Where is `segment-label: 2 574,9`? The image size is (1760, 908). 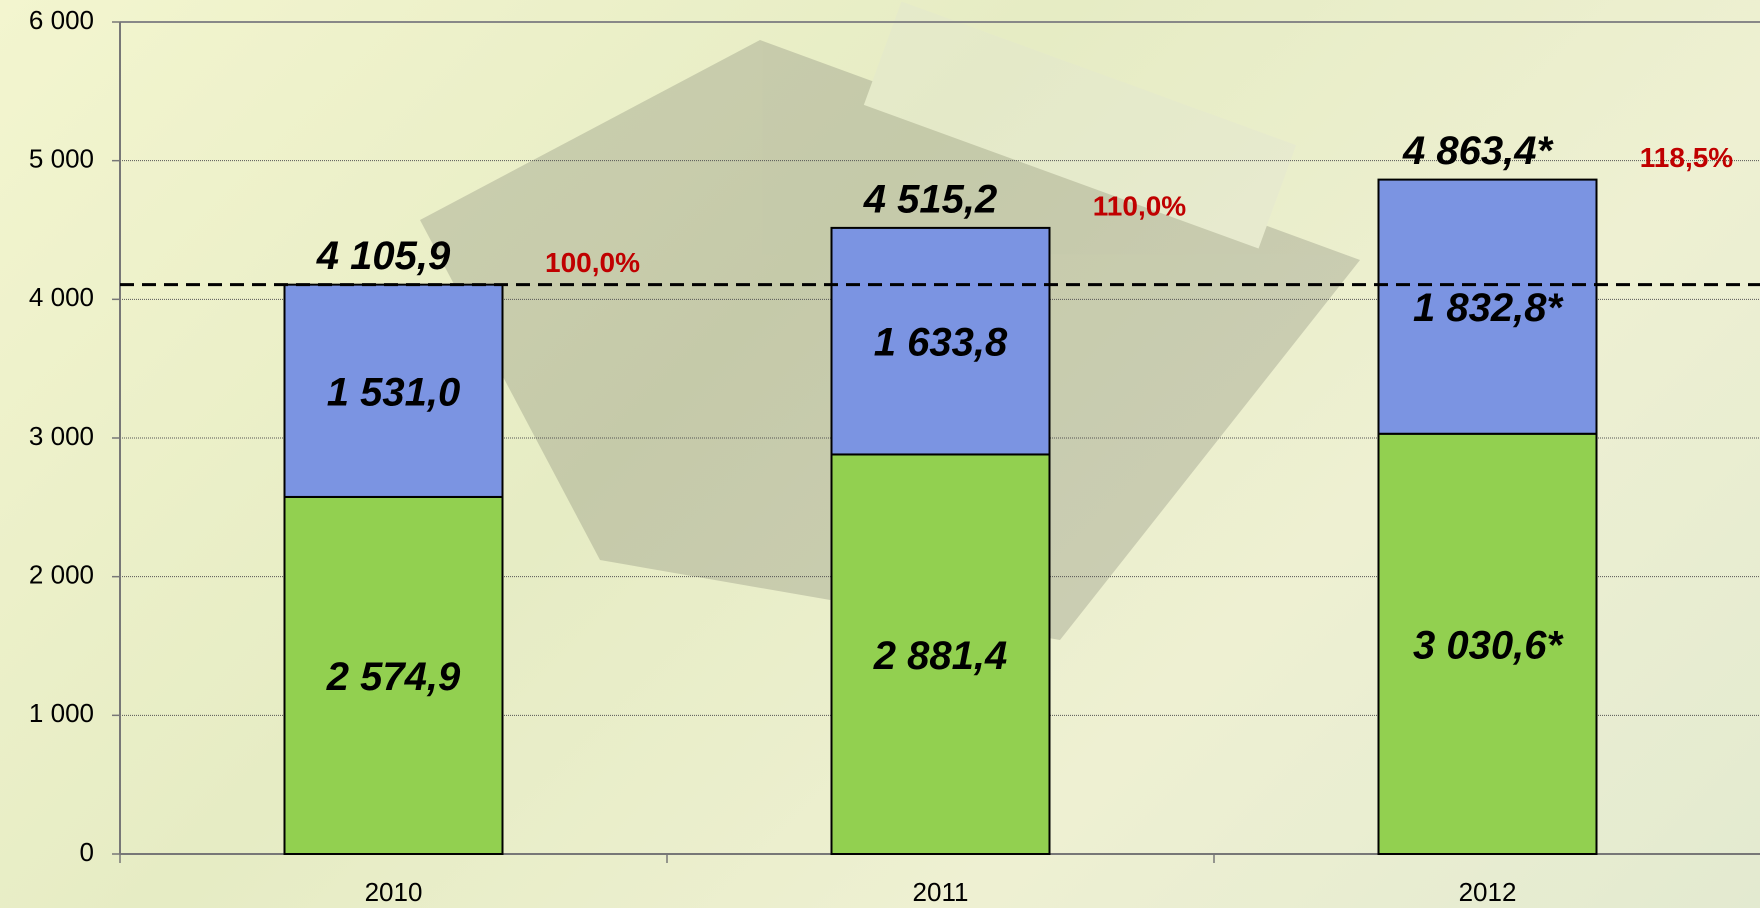 segment-label: 2 574,9 is located at coordinates (393, 677).